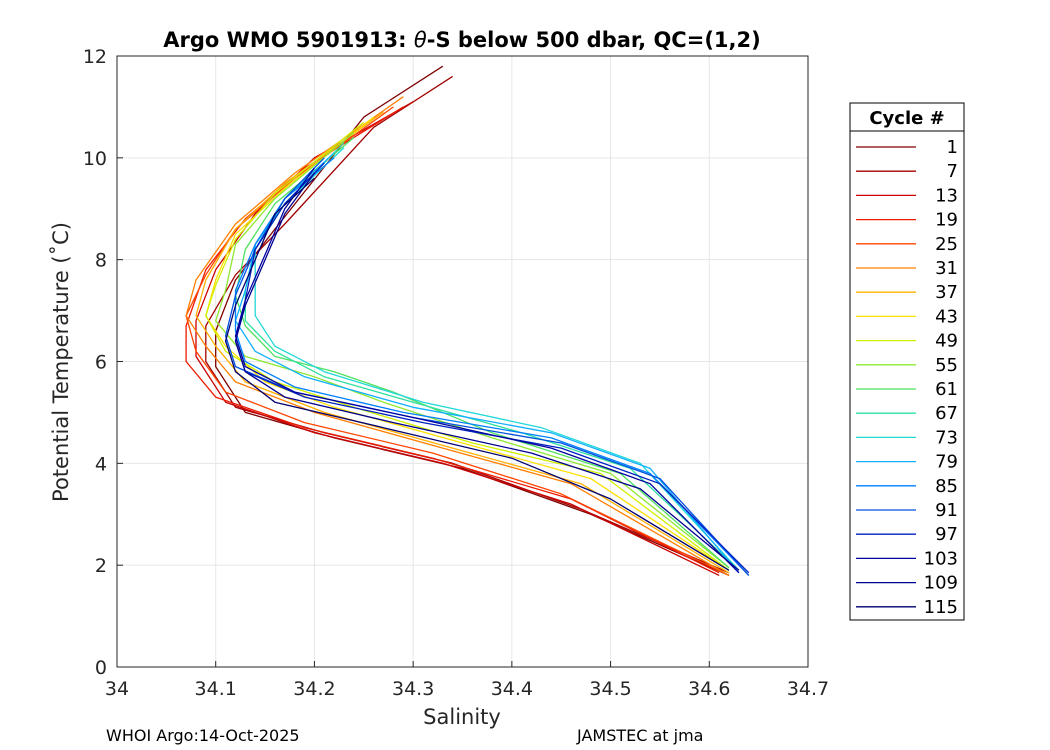 The height and width of the screenshot is (750, 1050). Describe the element at coordinates (216, 689) in the screenshot. I see `x-tick-label: 34.1` at that location.